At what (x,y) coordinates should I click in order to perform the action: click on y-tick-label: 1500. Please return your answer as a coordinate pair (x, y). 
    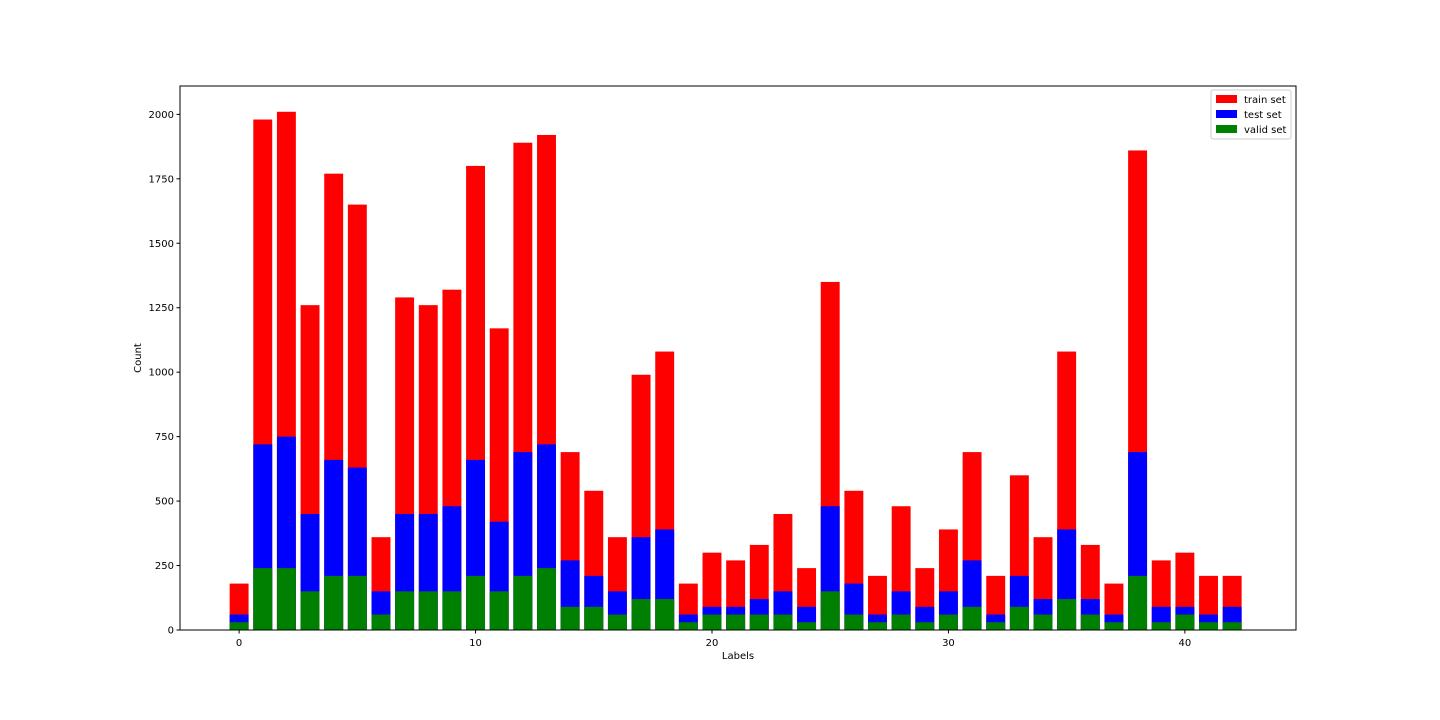
    Looking at the image, I should click on (161, 244).